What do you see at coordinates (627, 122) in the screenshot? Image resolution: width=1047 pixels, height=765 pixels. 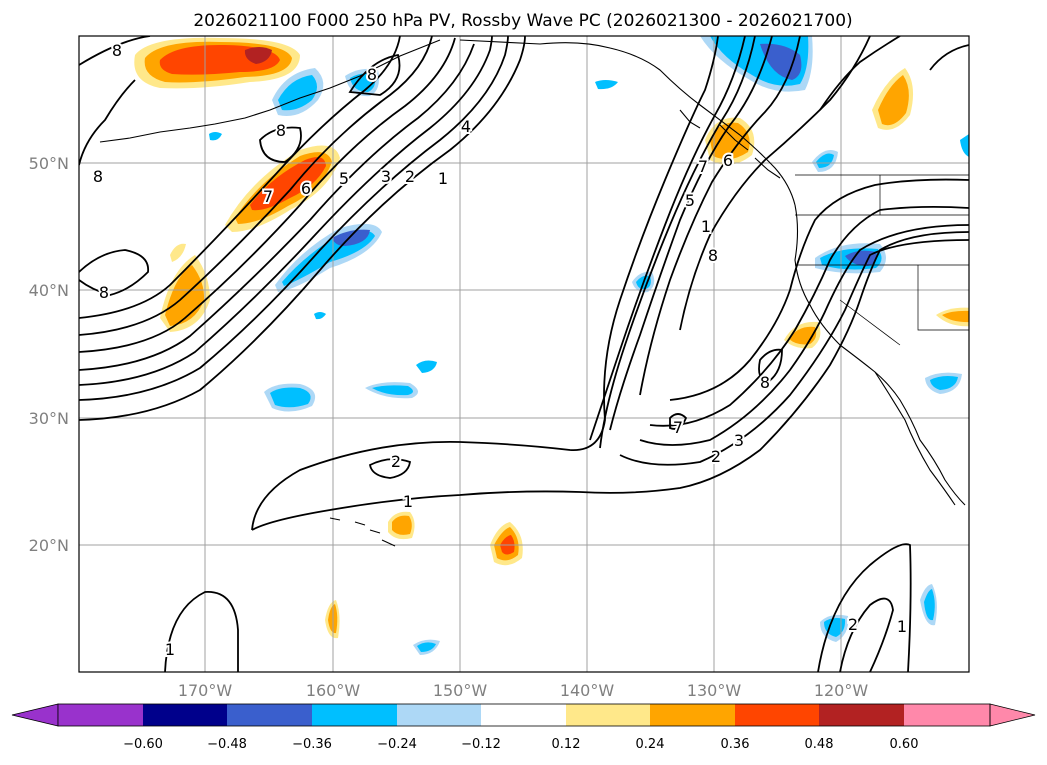 I see `alaska-coast` at bounding box center [627, 122].